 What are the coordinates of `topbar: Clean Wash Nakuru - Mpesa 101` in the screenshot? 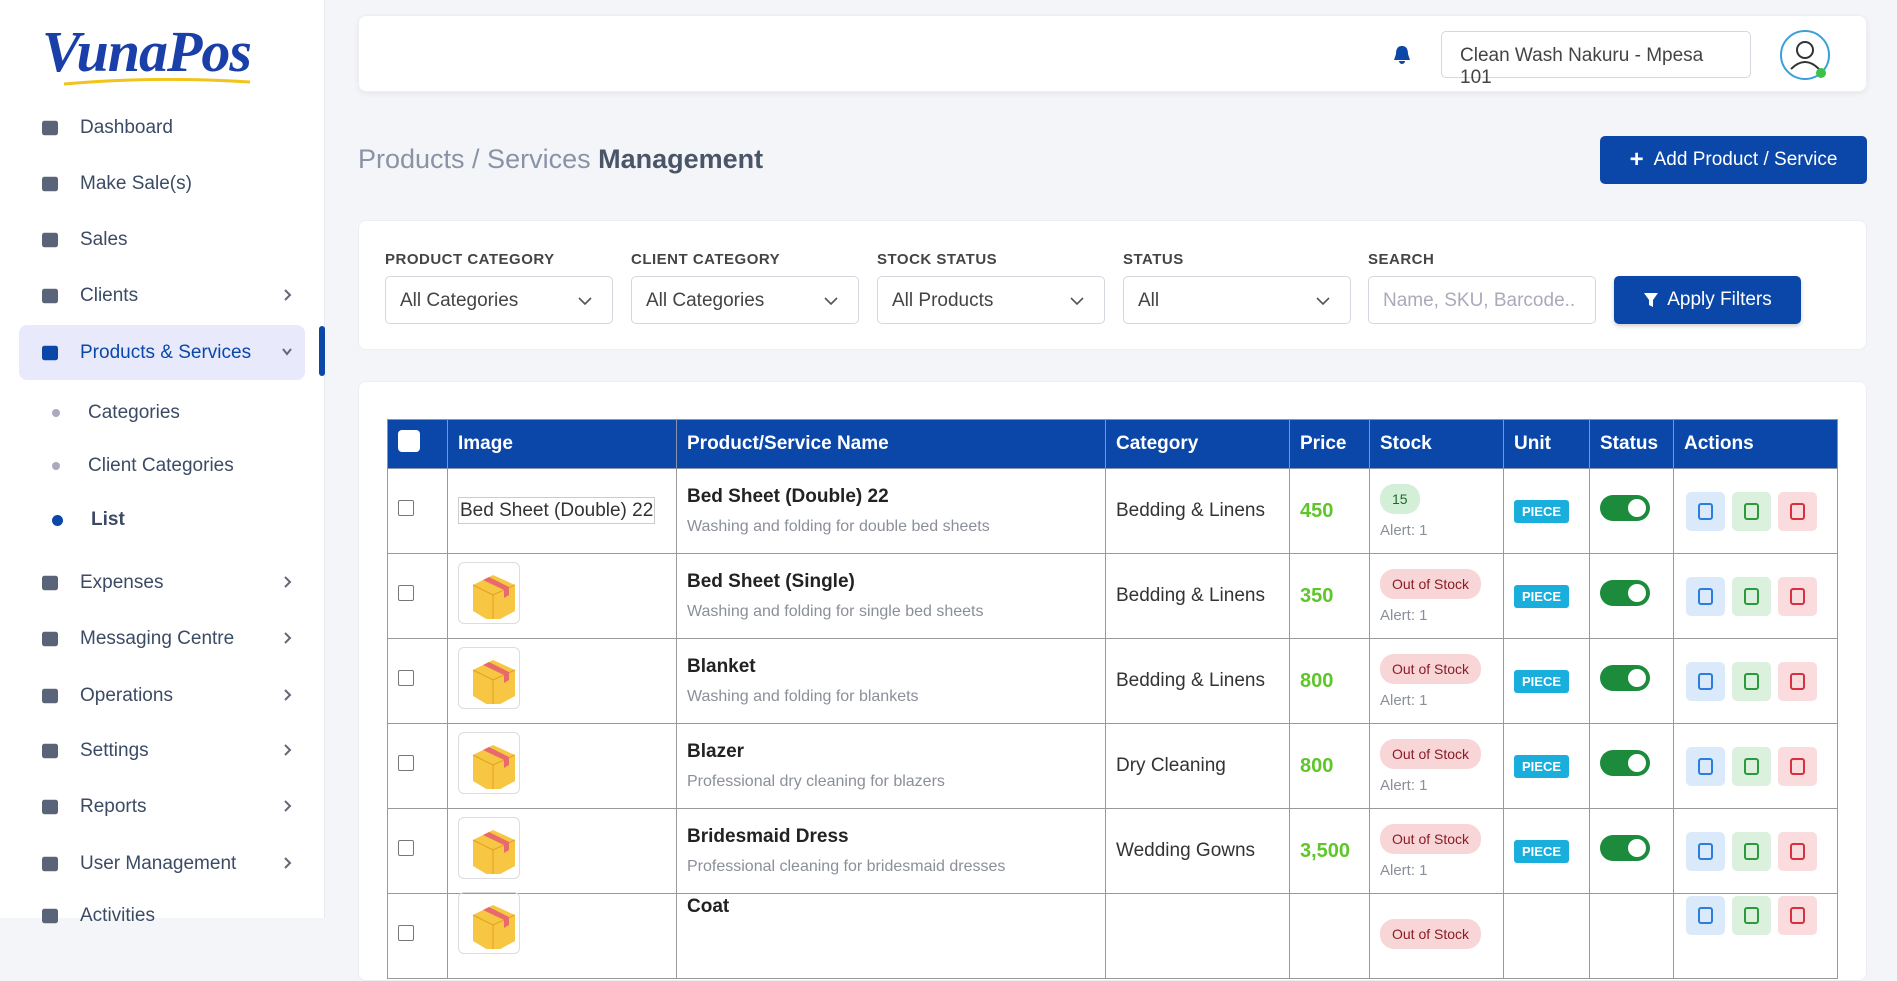 It's located at (1112, 53).